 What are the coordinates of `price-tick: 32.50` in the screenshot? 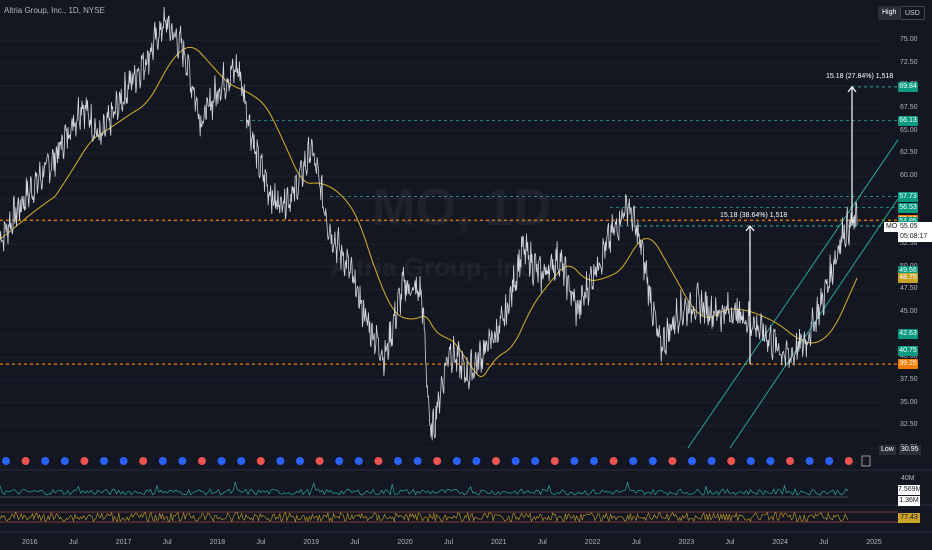 It's located at (909, 425).